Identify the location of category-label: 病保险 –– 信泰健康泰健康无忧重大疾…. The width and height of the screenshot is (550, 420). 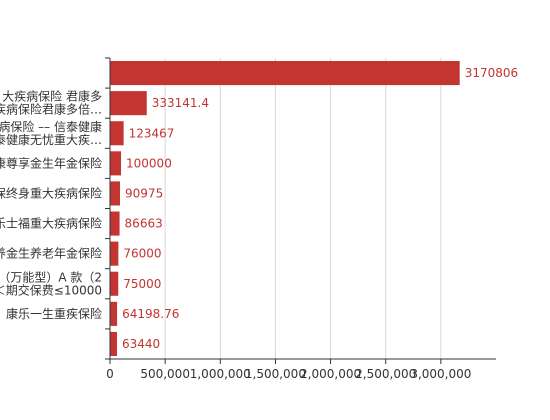
(51, 133).